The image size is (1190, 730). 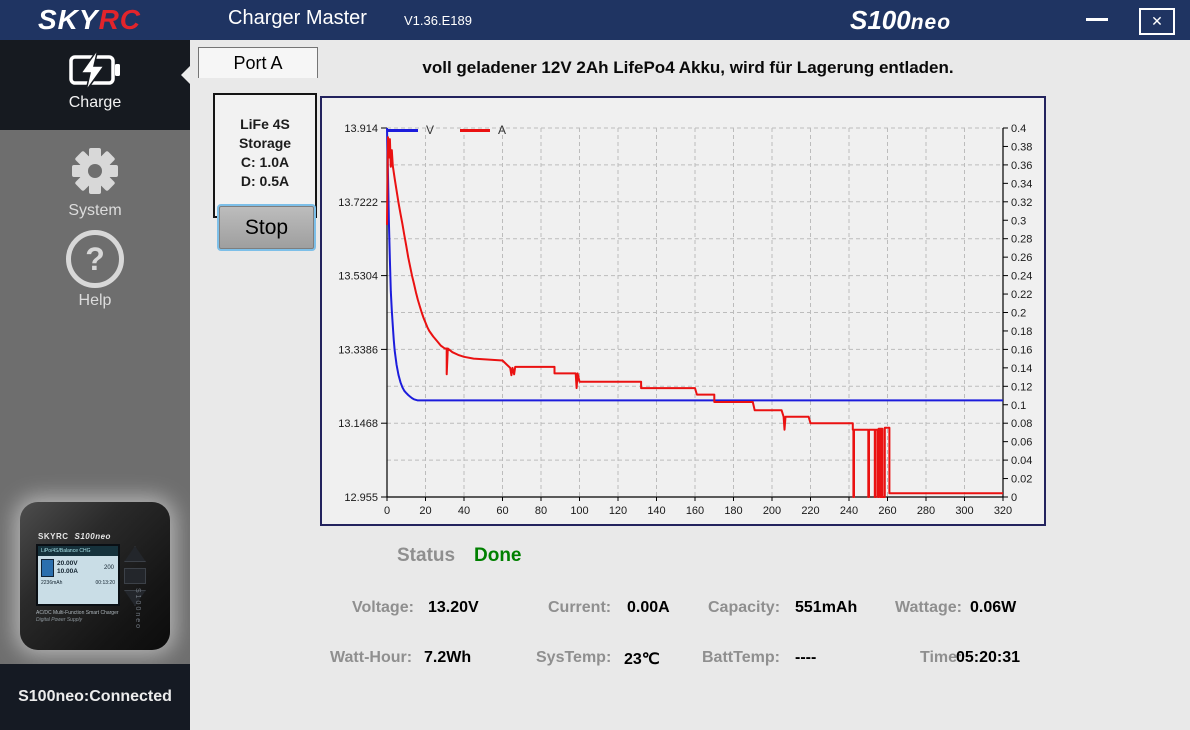 What do you see at coordinates (47, 568) in the screenshot?
I see `device-battery-icon` at bounding box center [47, 568].